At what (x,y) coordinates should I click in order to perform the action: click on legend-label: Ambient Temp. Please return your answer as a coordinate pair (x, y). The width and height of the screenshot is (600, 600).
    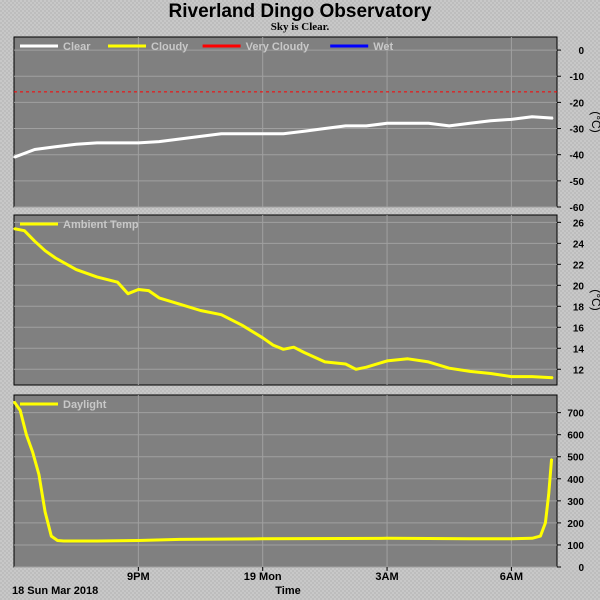
    Looking at the image, I should click on (101, 225).